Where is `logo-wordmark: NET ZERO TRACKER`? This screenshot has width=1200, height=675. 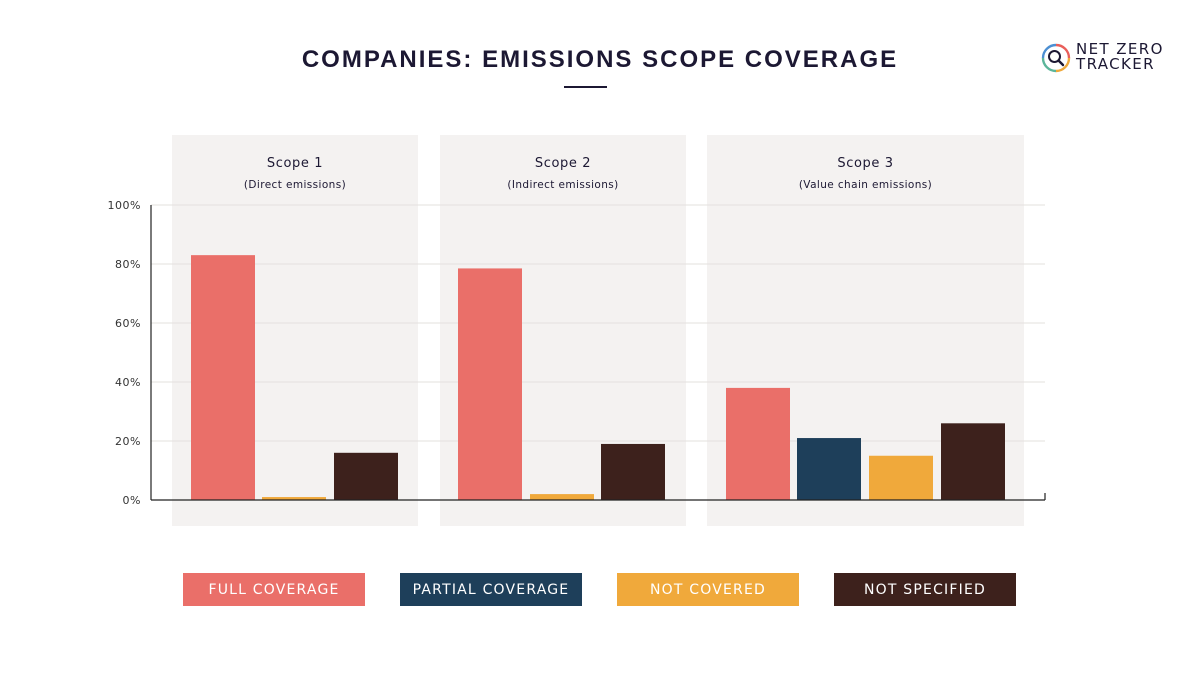 logo-wordmark: NET ZERO TRACKER is located at coordinates (1120, 57).